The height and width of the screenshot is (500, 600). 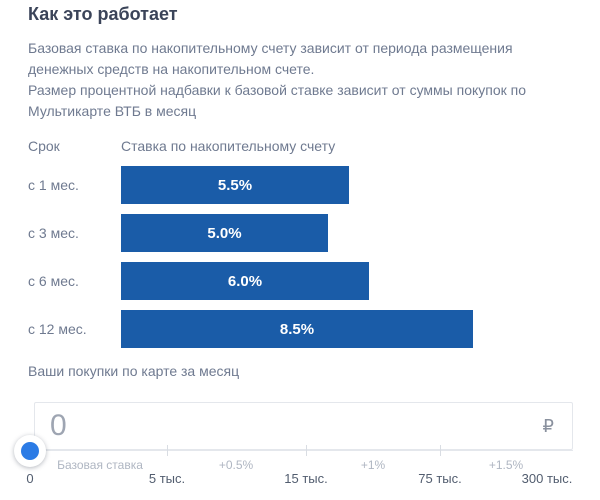 What do you see at coordinates (440, 478) in the screenshot?
I see `slider-tick-label: 75 тыс.` at bounding box center [440, 478].